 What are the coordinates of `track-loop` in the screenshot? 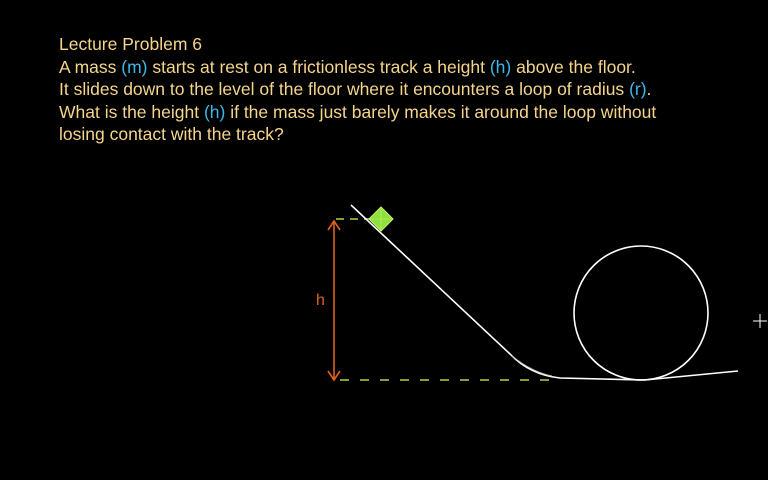 It's located at (641, 313).